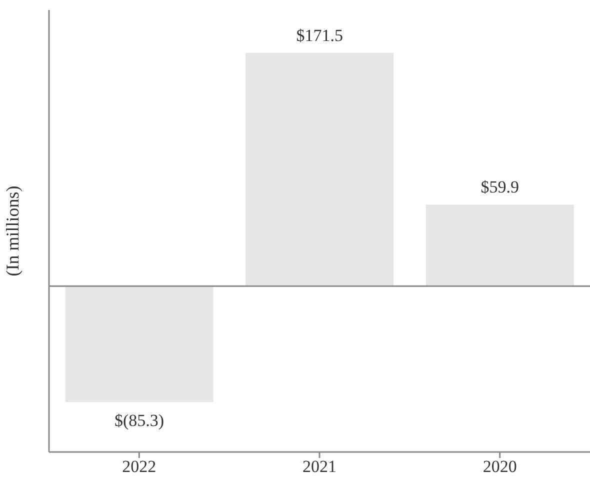 This screenshot has width=590, height=490. I want to click on x-tick-label: 2022, so click(139, 466).